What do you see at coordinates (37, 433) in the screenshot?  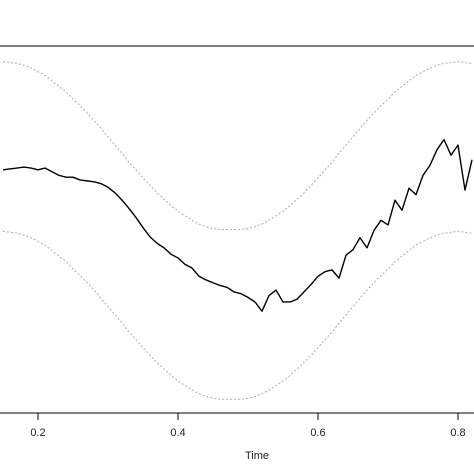 I see `x-tick-label: 0.2` at bounding box center [37, 433].